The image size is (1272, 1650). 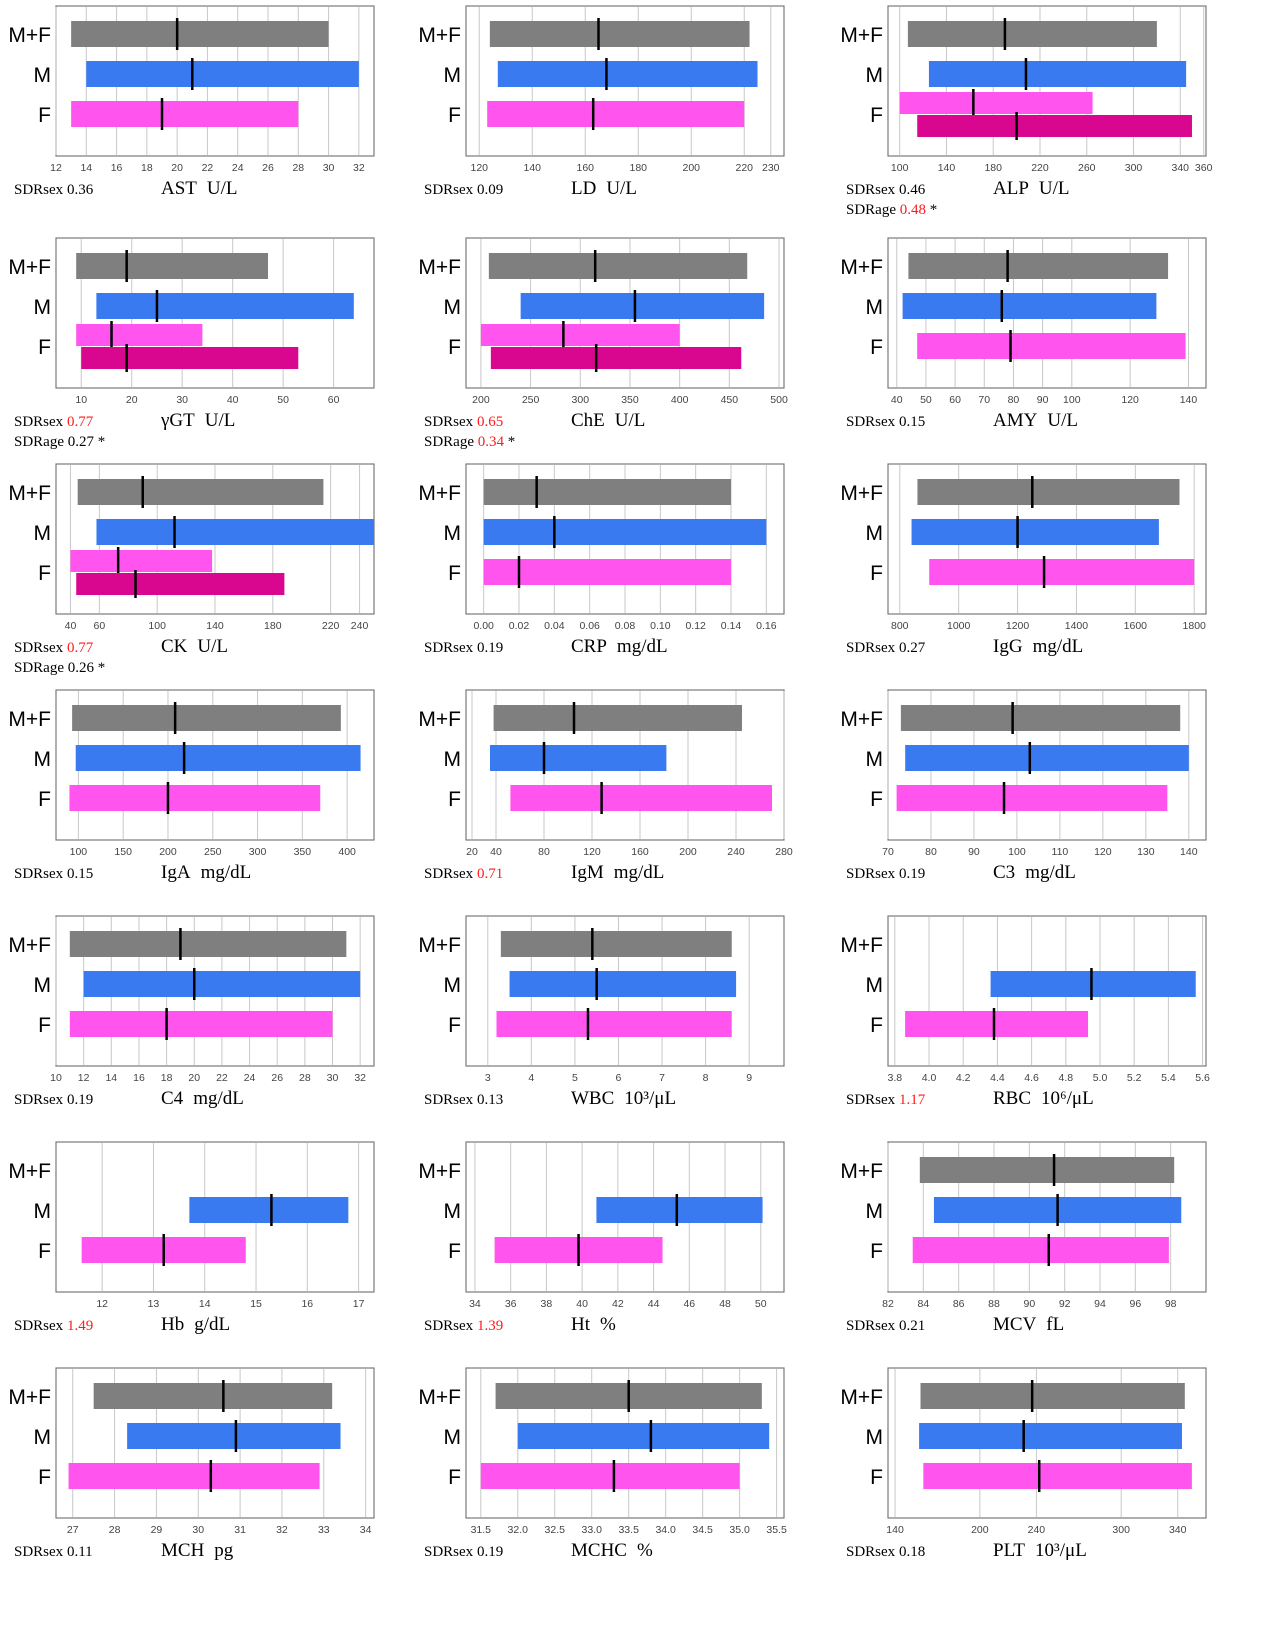 What do you see at coordinates (585, 168) in the screenshot?
I see `x-tick-label: 160` at bounding box center [585, 168].